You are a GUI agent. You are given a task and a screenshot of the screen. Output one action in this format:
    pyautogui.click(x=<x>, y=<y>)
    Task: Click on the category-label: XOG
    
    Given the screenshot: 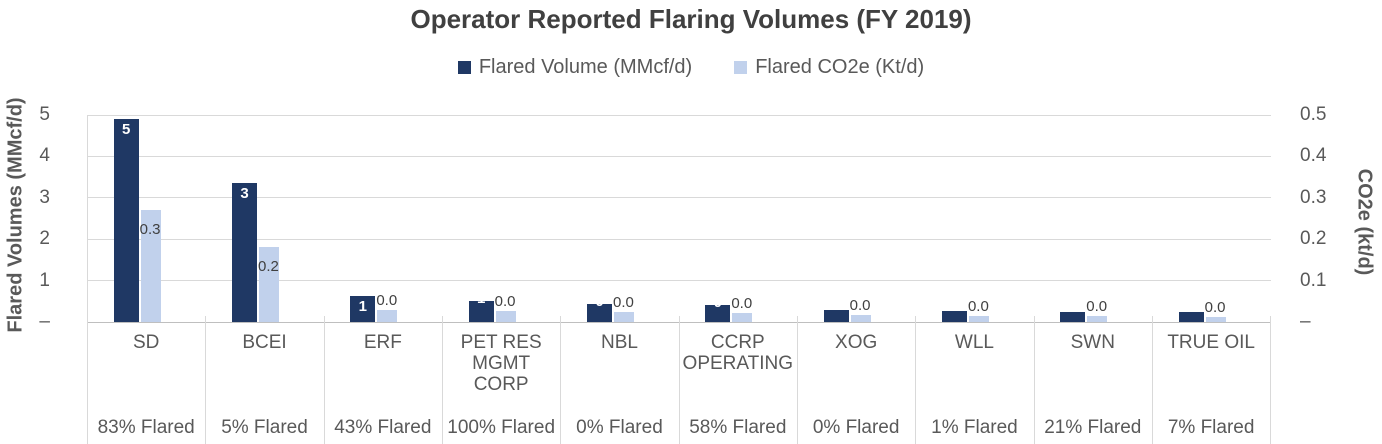 What is the action you would take?
    pyautogui.click(x=856, y=342)
    